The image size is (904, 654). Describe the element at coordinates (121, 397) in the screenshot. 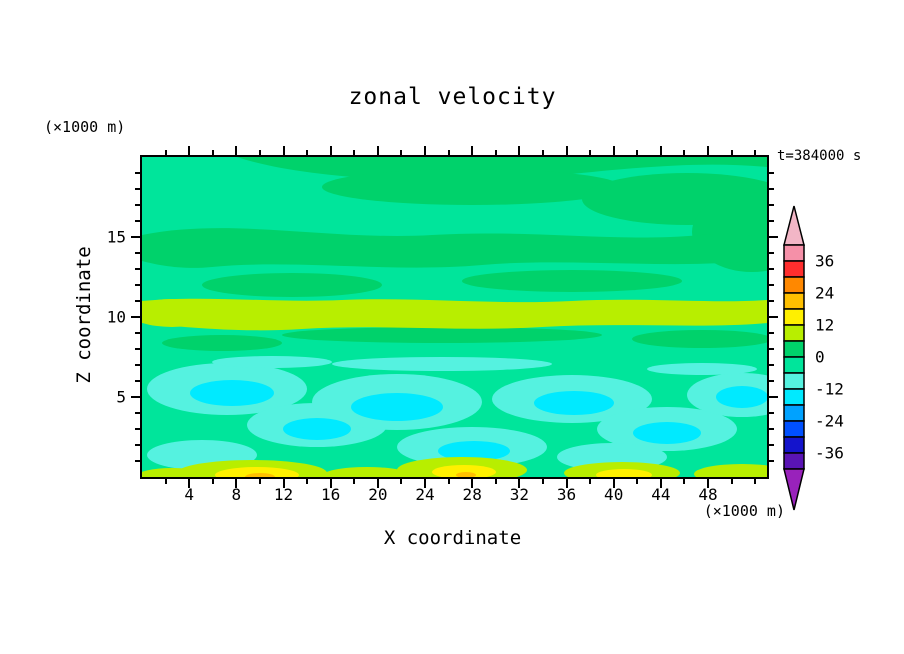

I see `y-tick-label: 5` at that location.